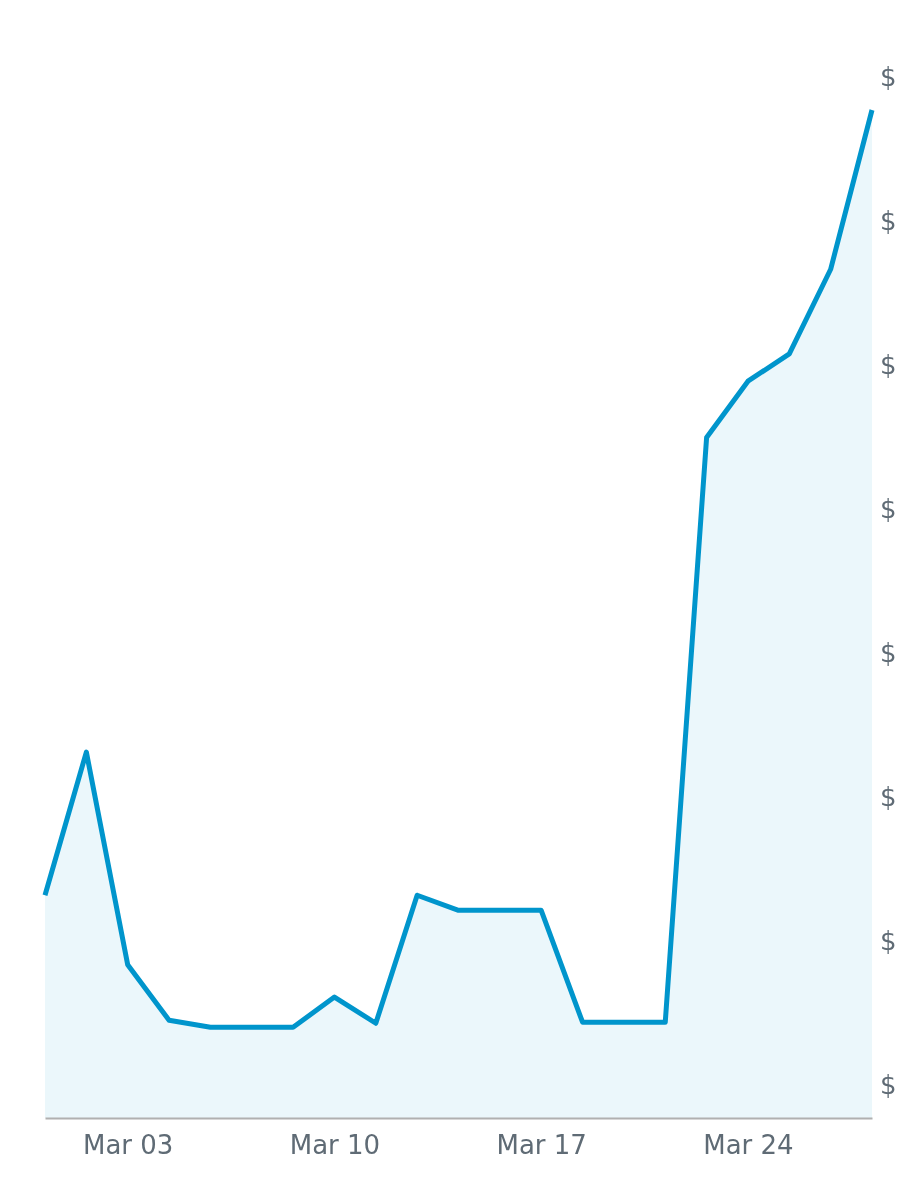 Image resolution: width=900 pixels, height=1200 pixels. What do you see at coordinates (335, 1145) in the screenshot?
I see `x-tick-label: Mar 10` at bounding box center [335, 1145].